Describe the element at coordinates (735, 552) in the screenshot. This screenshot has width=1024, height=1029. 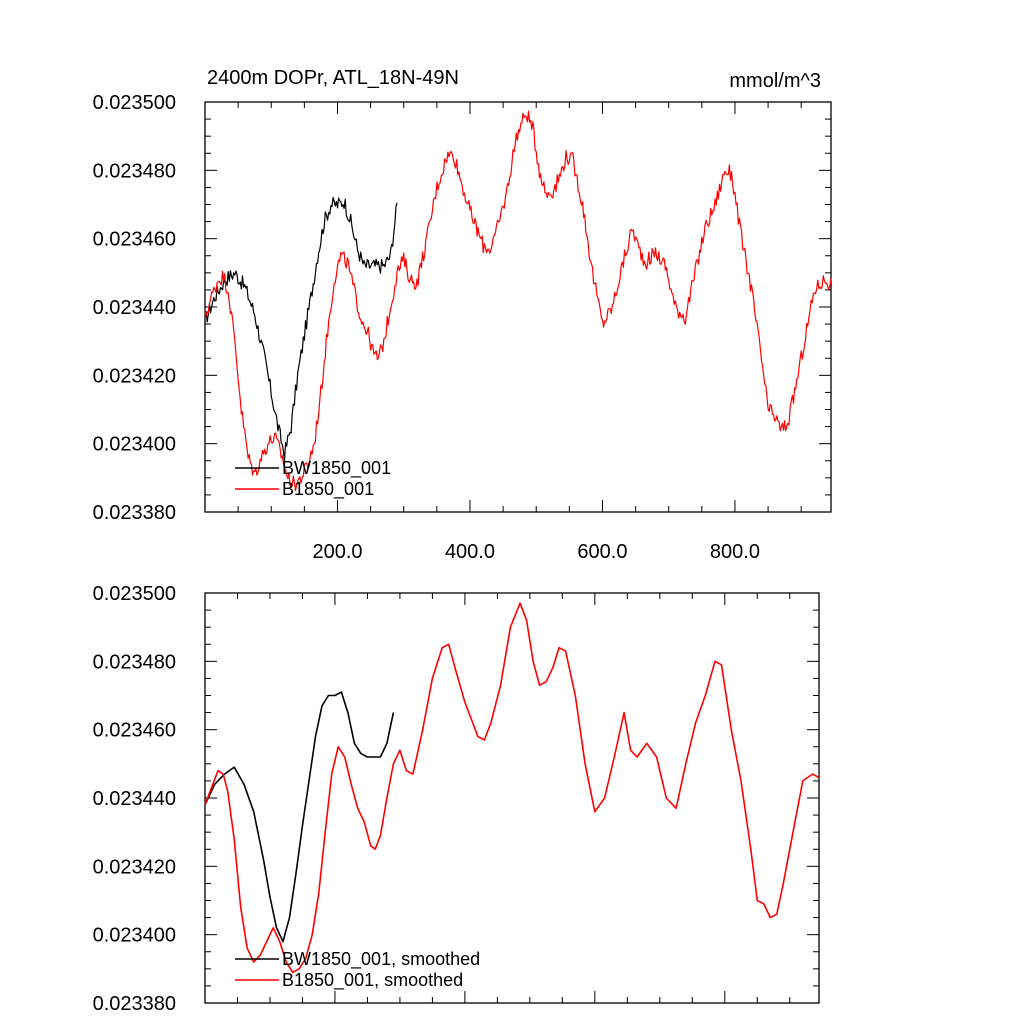
I see `x-tick-label: 800.0` at that location.